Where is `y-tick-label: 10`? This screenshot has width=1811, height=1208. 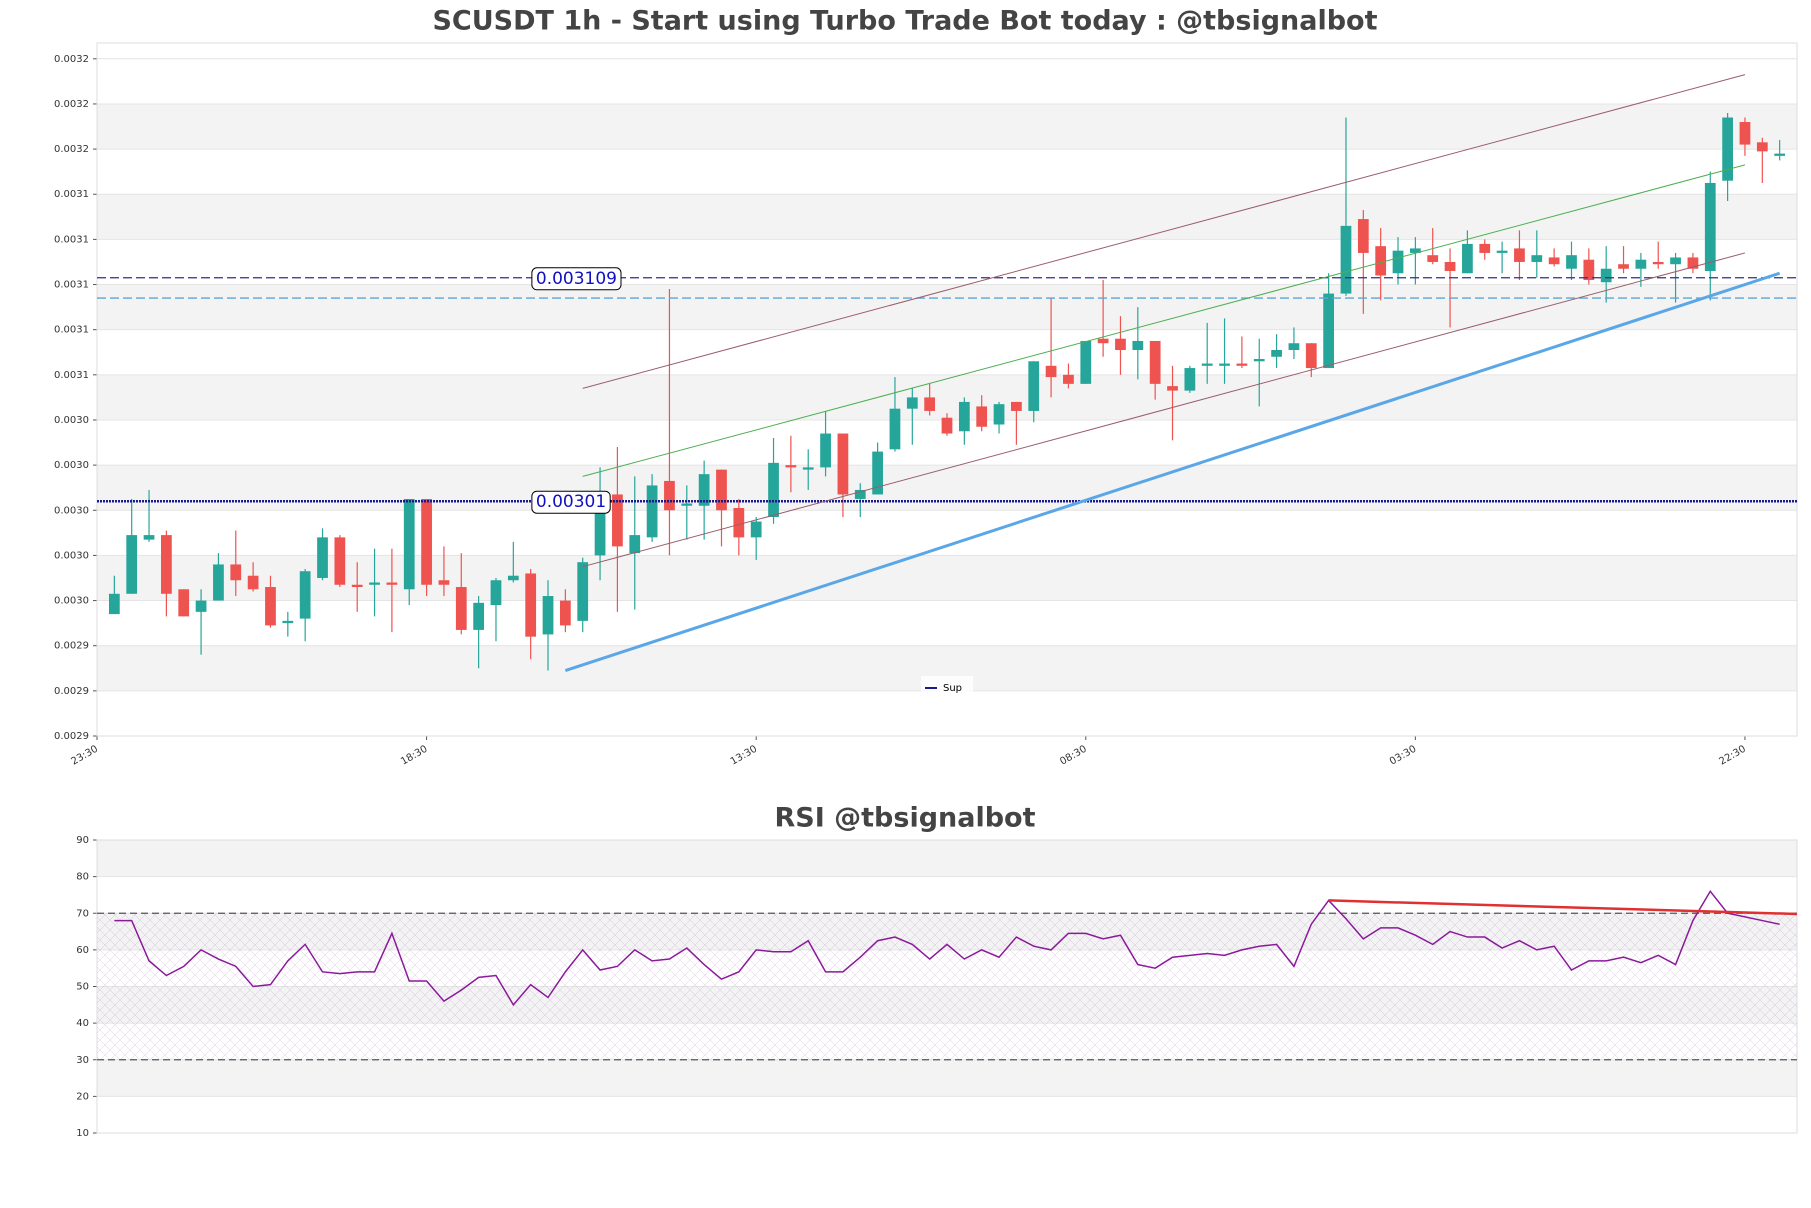
y-tick-label: 10 is located at coordinates (82, 1133).